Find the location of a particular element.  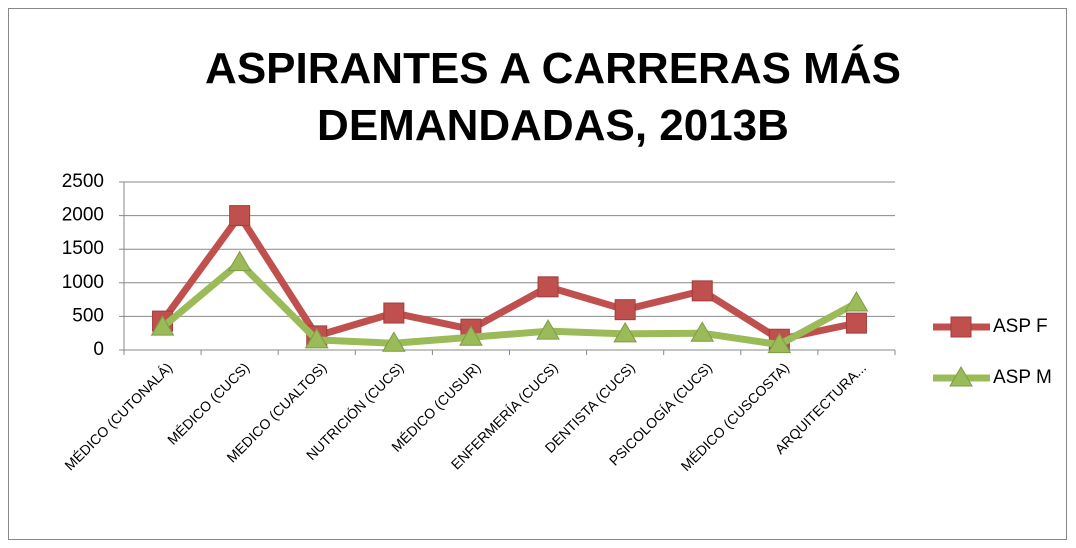

series-line is located at coordinates (509, 304).